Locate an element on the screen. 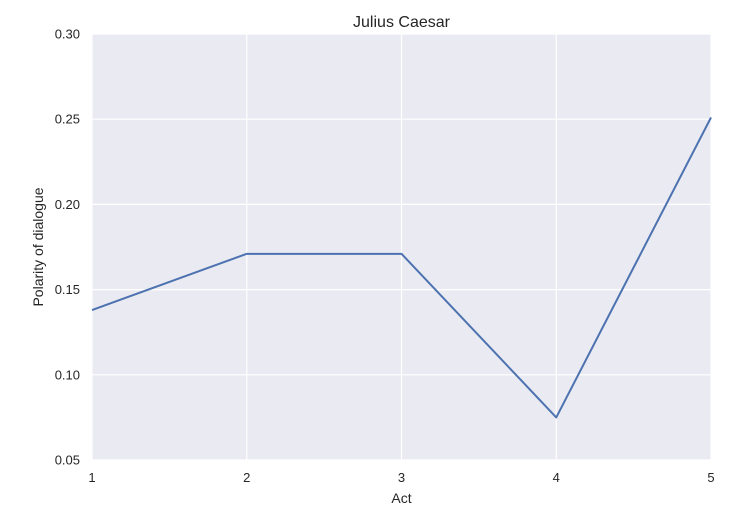  y-tick-label: 0.20 is located at coordinates (67, 204).